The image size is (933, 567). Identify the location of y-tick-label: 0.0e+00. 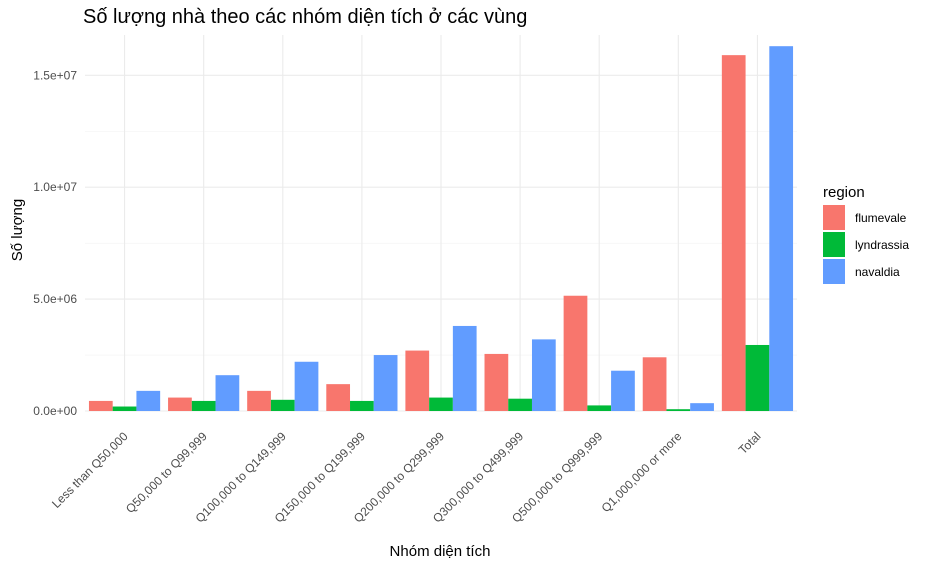
(55, 411).